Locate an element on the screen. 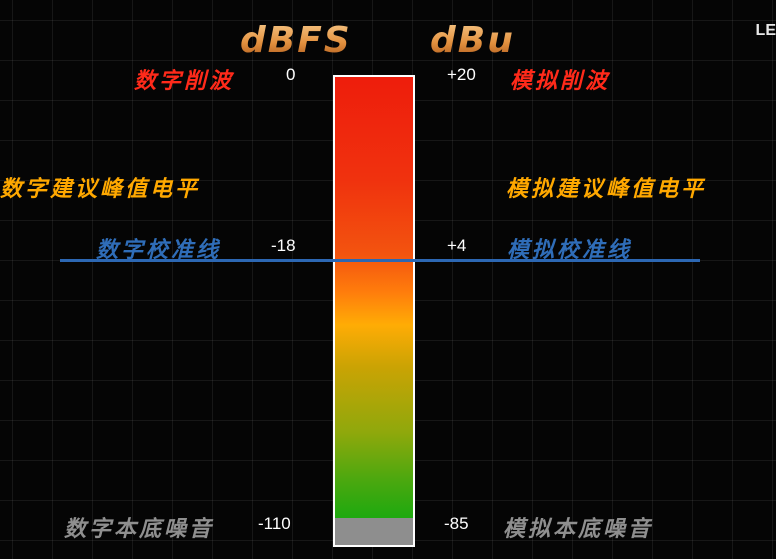  dbfs-noise-floor-value: -110 is located at coordinates (274, 523).